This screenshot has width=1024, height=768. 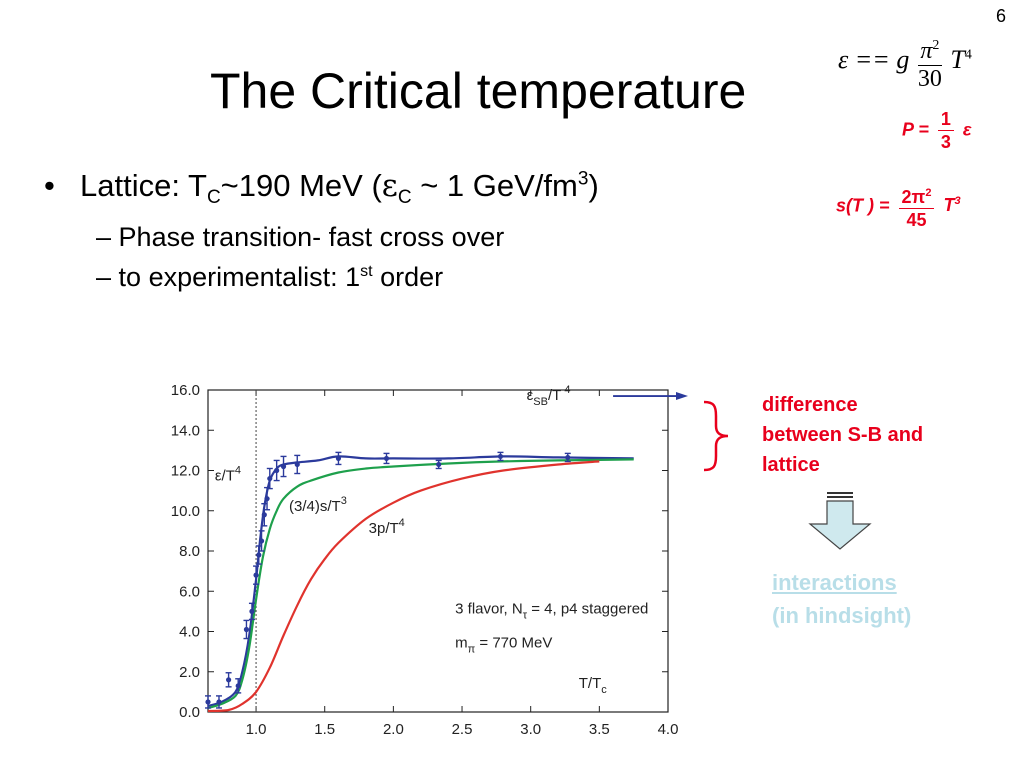 What do you see at coordinates (716, 436) in the screenshot?
I see `brace-icon` at bounding box center [716, 436].